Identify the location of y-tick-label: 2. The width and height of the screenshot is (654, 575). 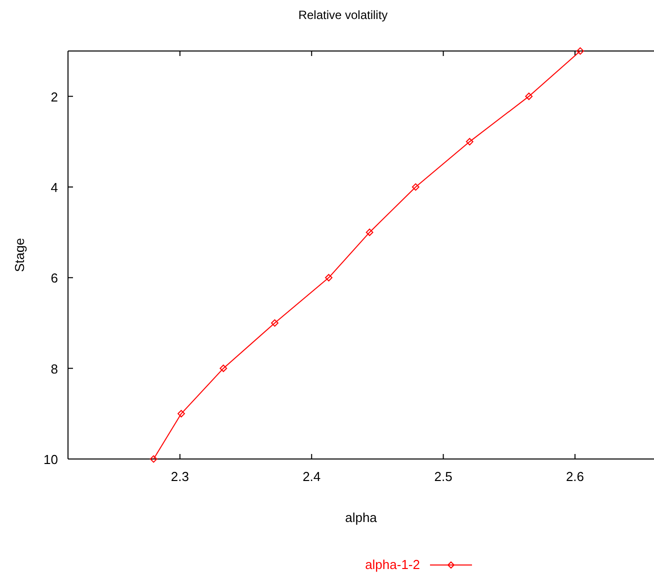
(54, 96).